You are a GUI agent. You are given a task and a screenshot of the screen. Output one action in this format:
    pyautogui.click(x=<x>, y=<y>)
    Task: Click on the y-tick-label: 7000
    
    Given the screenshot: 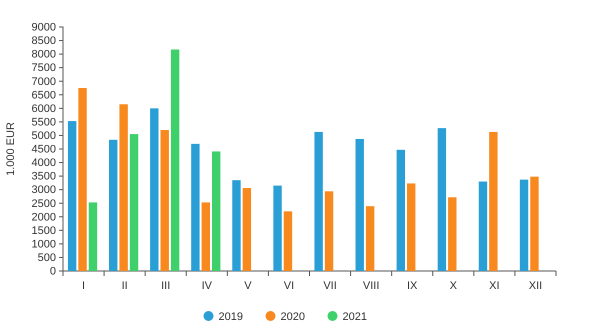 What is the action you would take?
    pyautogui.click(x=44, y=82)
    